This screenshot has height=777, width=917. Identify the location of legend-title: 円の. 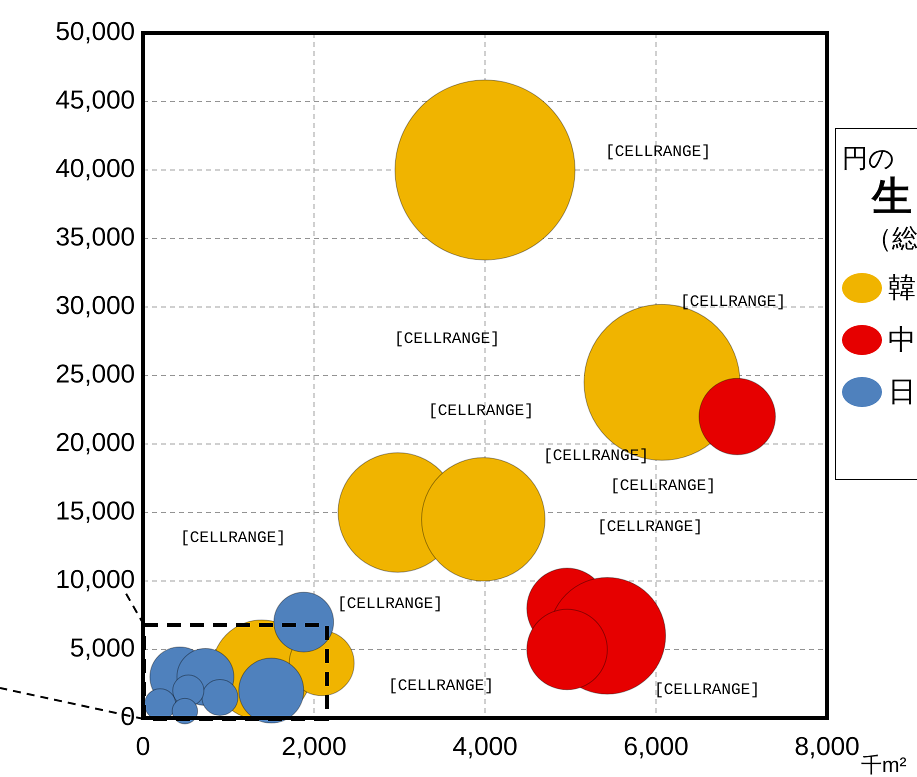
(869, 158).